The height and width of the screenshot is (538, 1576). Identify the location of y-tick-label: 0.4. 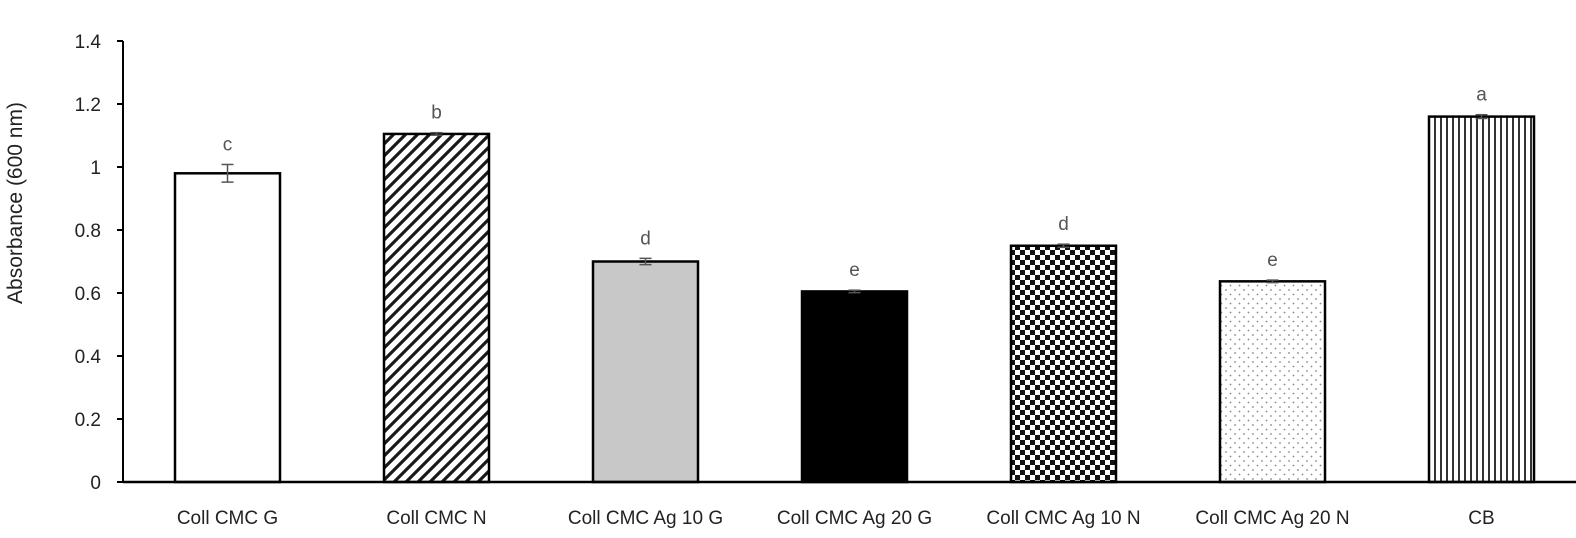
(88, 357).